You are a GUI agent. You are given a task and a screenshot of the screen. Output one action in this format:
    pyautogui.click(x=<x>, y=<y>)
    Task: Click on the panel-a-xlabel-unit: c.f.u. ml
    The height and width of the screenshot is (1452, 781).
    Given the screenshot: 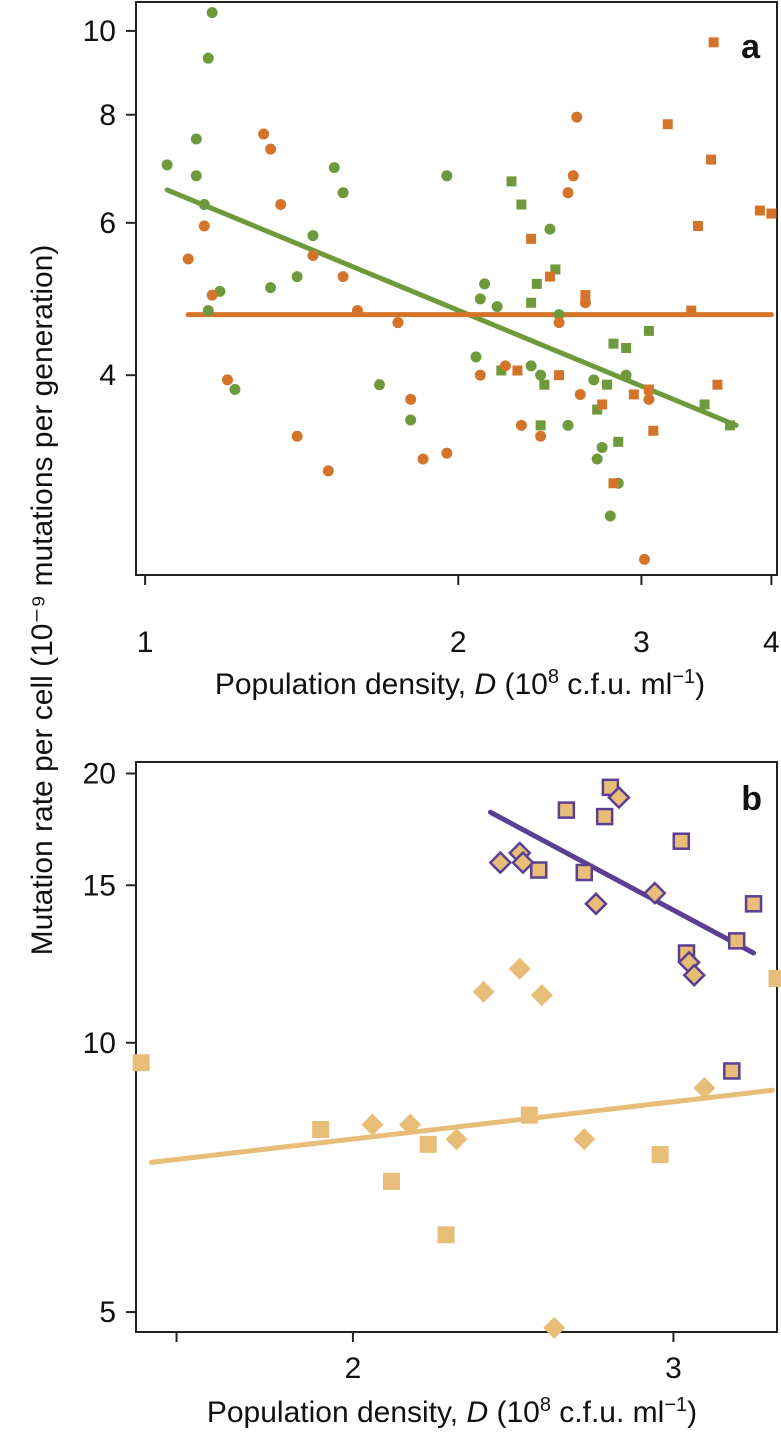 What is the action you would take?
    pyautogui.click(x=615, y=684)
    